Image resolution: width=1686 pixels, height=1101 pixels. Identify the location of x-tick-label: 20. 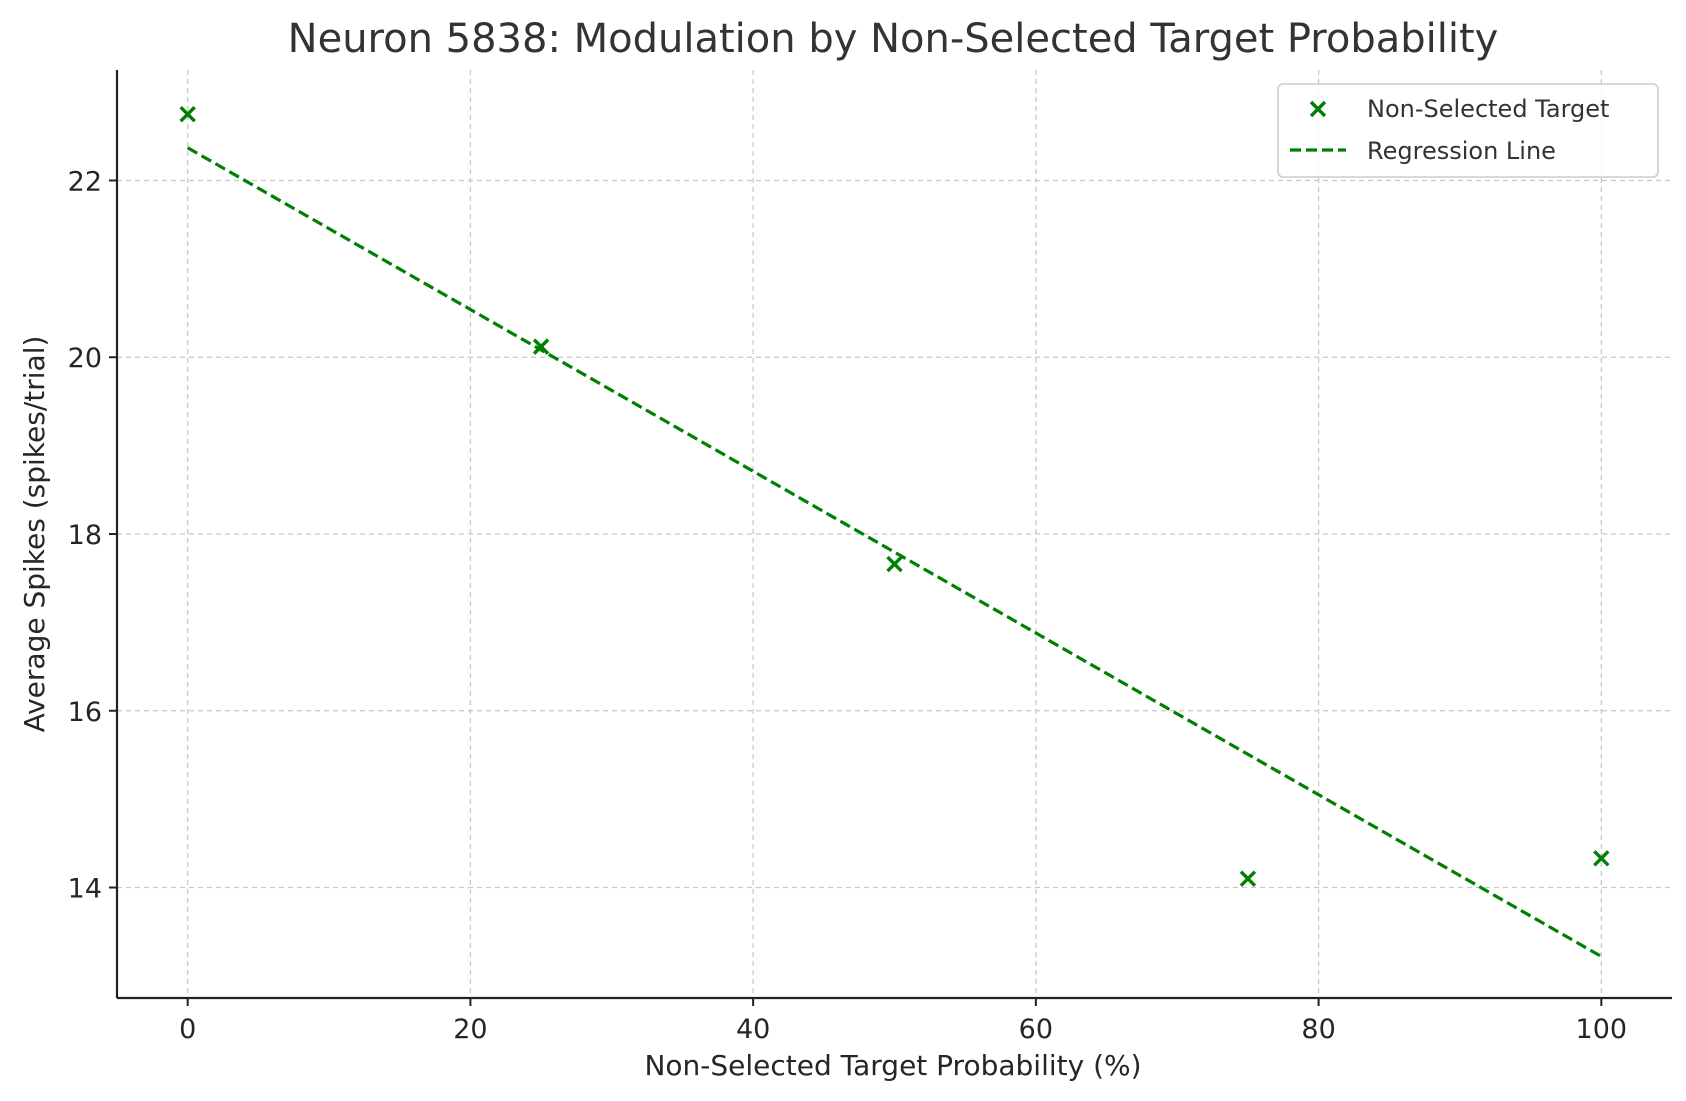
(470, 1029).